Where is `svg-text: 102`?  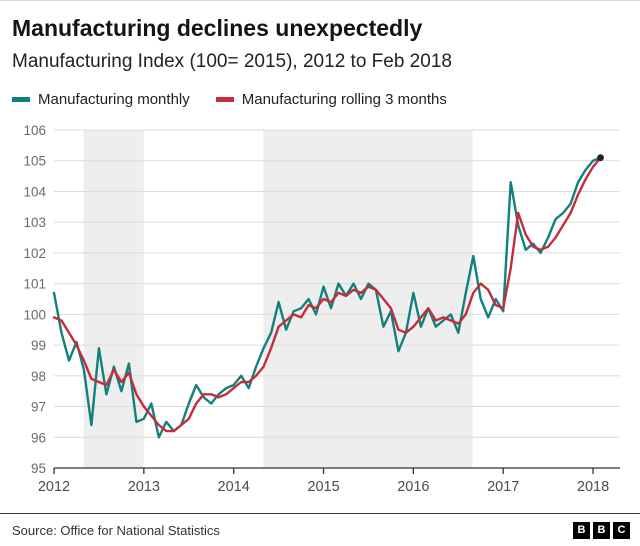
svg-text: 102 is located at coordinates (34, 253).